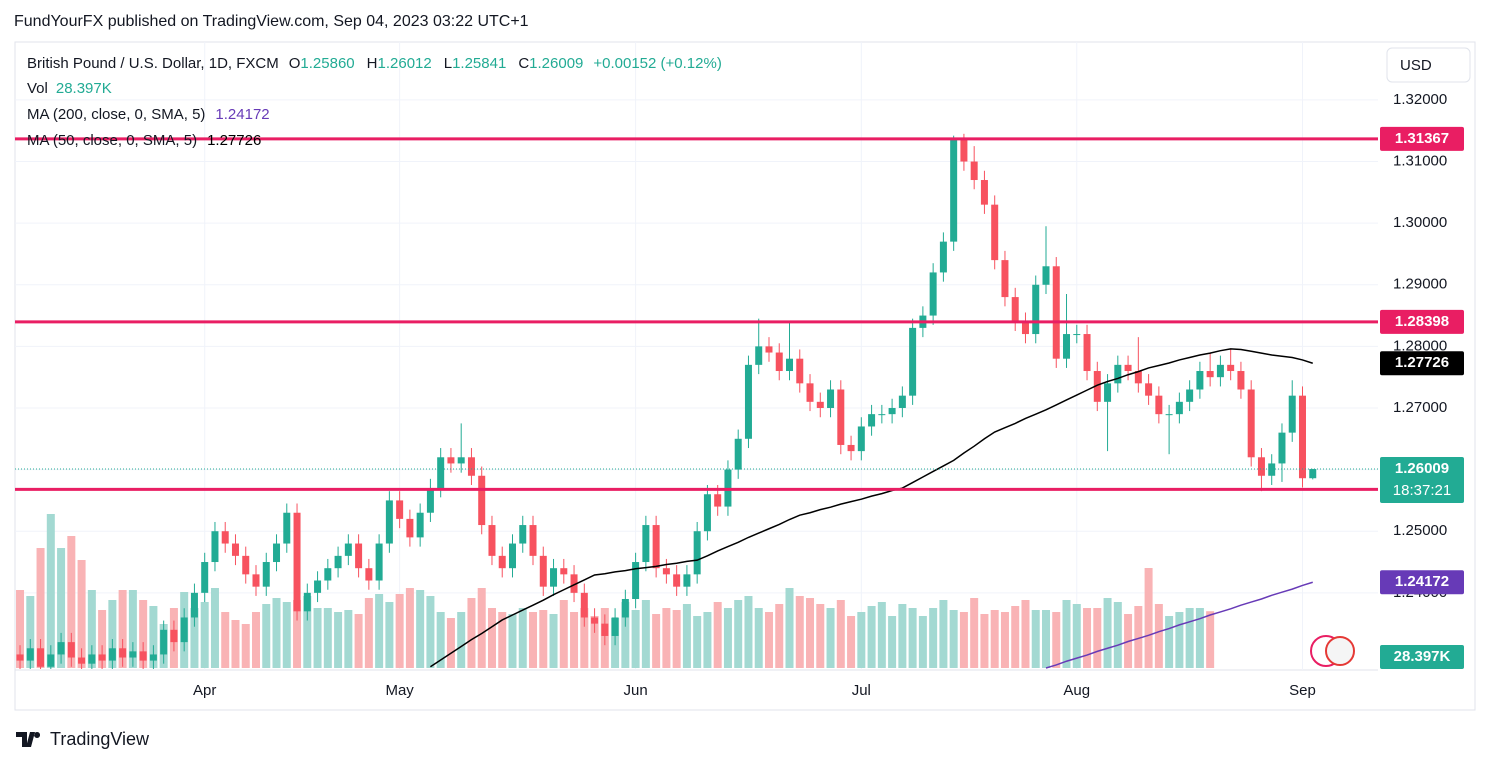 This screenshot has width=1491, height=765. I want to click on ohlc-key: C, so click(523, 63).